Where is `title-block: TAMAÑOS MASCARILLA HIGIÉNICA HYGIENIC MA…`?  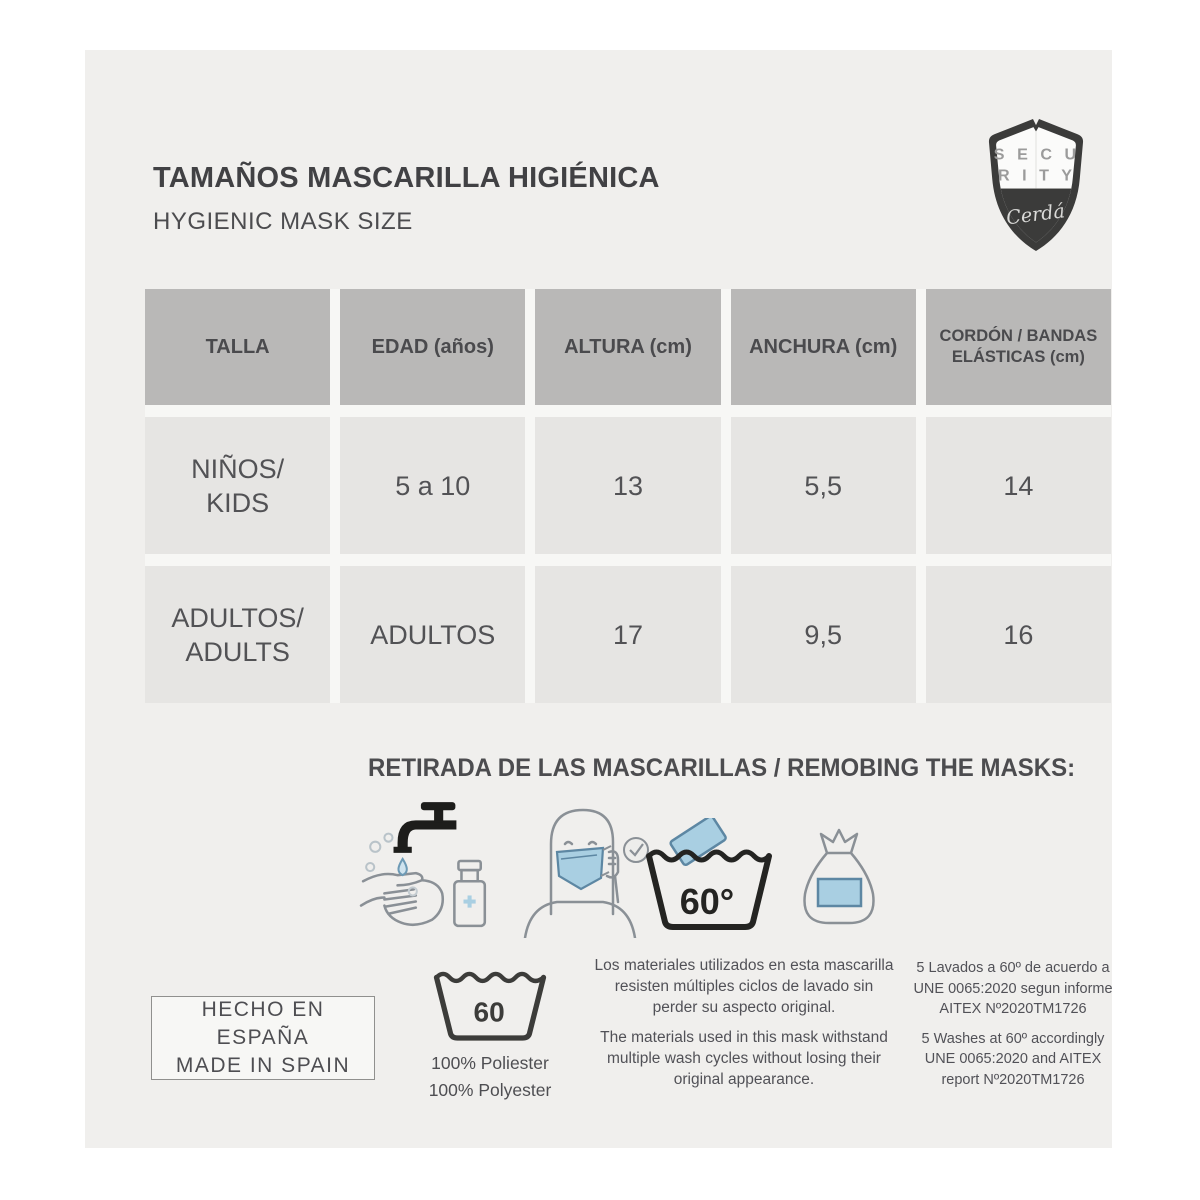 title-block: TAMAÑOS MASCARILLA HIGIÉNICA HYGIENIC MA… is located at coordinates (406, 199).